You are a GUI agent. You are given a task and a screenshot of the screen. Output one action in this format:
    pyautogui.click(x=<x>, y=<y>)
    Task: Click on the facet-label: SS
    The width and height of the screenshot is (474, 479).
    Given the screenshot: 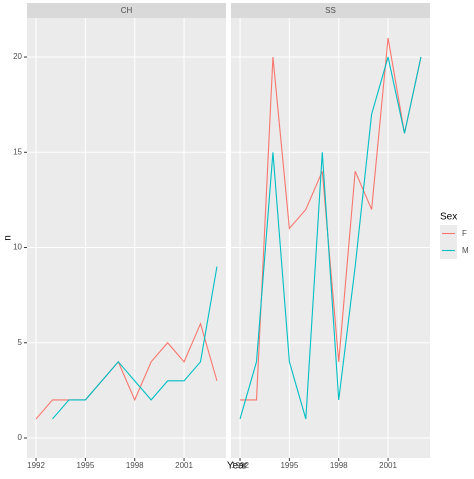 What is the action you would take?
    pyautogui.click(x=330, y=10)
    